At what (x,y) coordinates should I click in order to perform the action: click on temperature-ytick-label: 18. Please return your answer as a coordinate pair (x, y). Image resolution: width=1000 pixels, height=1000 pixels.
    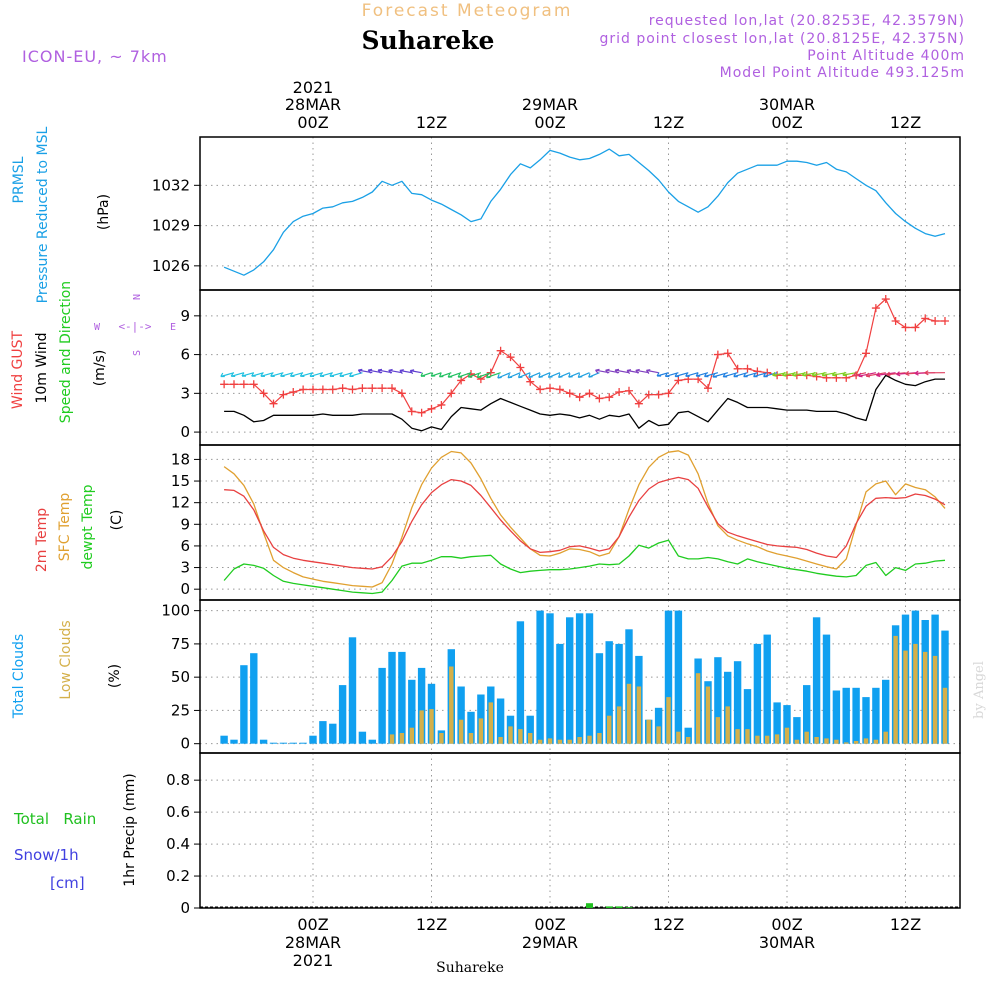
    Looking at the image, I should click on (180, 459).